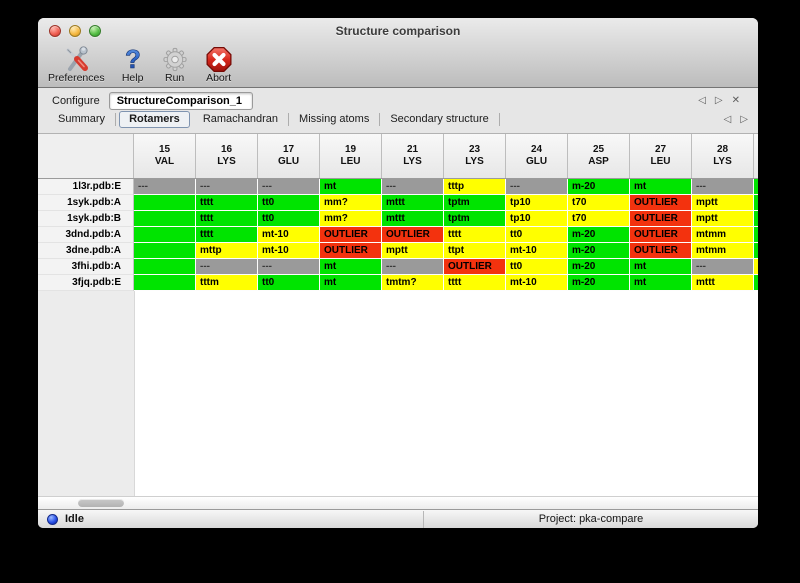 This screenshot has width=800, height=583. What do you see at coordinates (744, 119) in the screenshot?
I see `tab-scroll-right-icon: ▷` at bounding box center [744, 119].